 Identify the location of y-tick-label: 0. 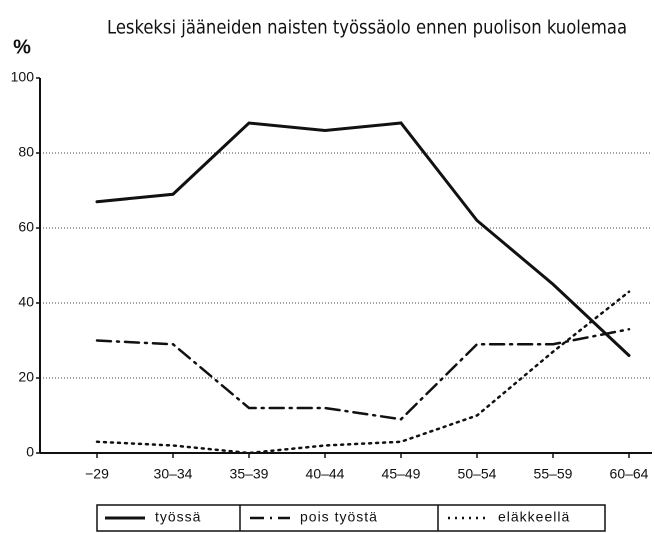
(30, 452).